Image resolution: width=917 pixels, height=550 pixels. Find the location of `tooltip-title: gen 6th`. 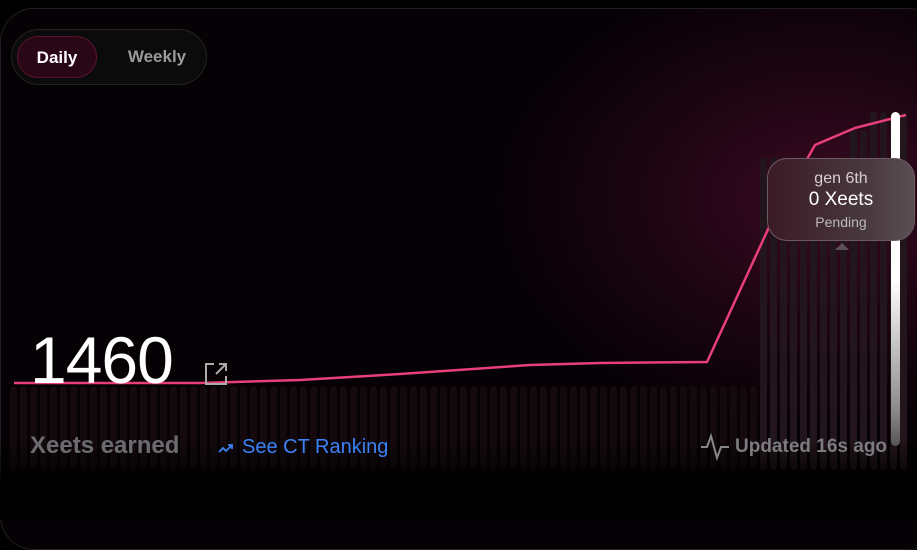

tooltip-title: gen 6th is located at coordinates (841, 178).